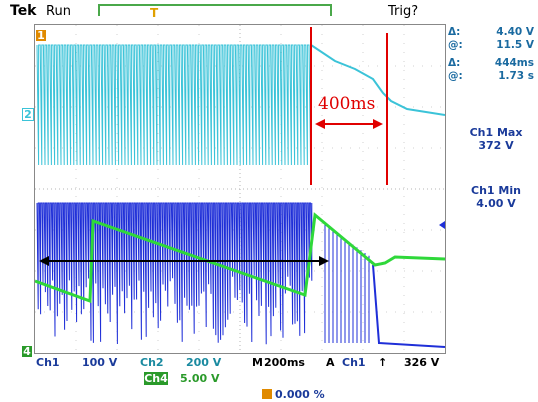 The image size is (538, 402). What do you see at coordinates (403, 11) in the screenshot?
I see `trigger-status: Trig?` at bounding box center [403, 11].